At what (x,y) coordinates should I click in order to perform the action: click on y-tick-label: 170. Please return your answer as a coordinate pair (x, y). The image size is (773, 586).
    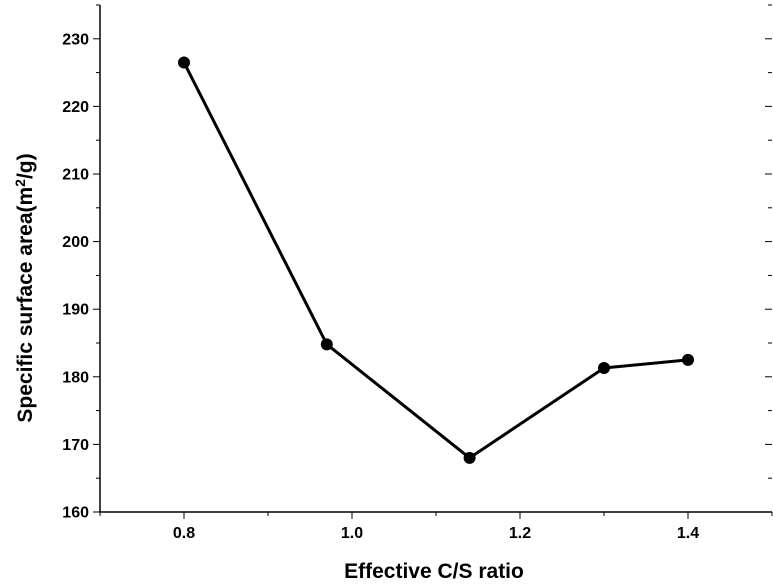
    Looking at the image, I should click on (75, 445).